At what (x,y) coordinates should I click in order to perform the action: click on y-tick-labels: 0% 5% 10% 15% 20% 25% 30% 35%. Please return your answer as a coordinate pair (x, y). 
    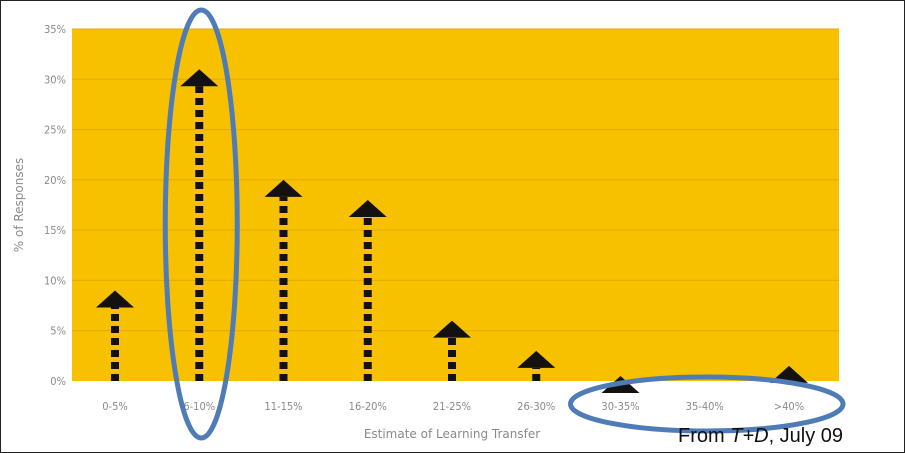
    Looking at the image, I should click on (55, 205).